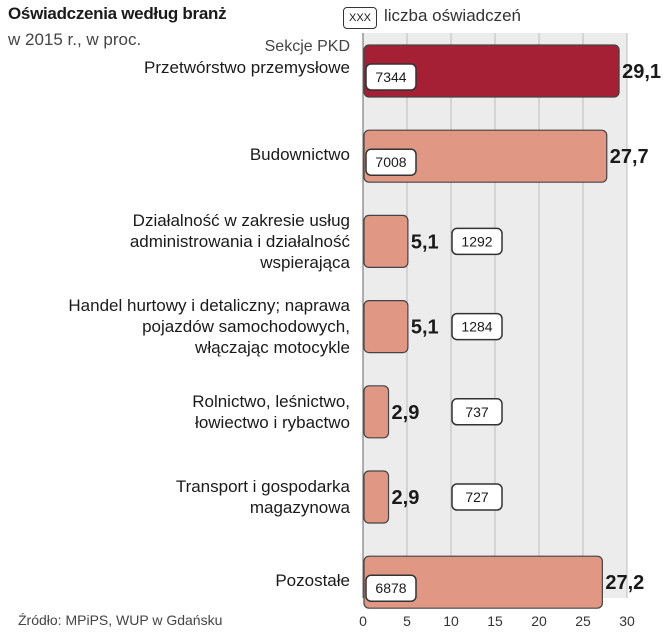 The width and height of the screenshot is (668, 640). What do you see at coordinates (539, 621) in the screenshot?
I see `x-tick-label: 20` at bounding box center [539, 621].